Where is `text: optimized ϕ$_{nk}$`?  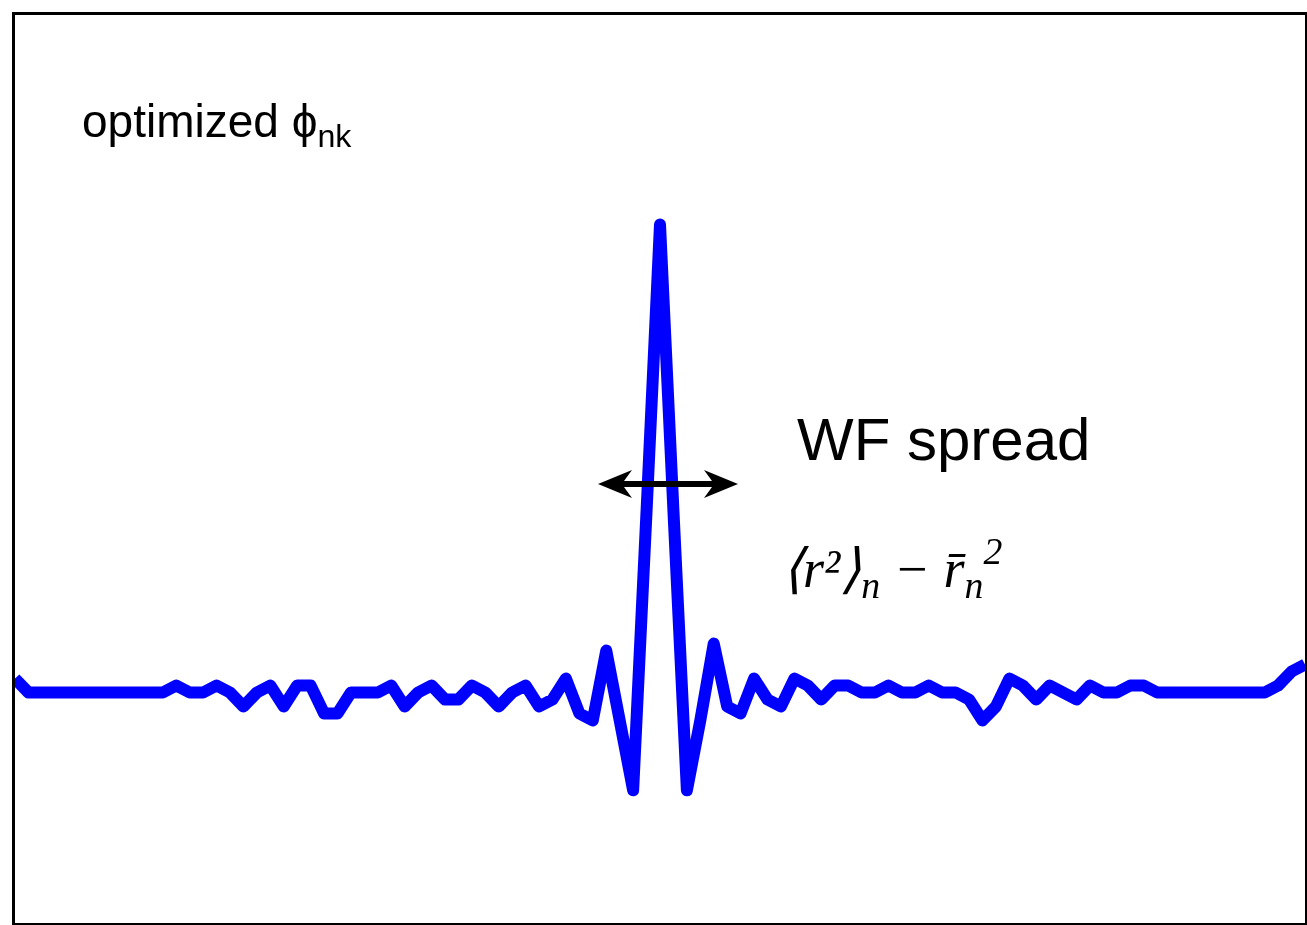
text: optimized ϕ$_{nk}$ is located at coordinates (217, 124).